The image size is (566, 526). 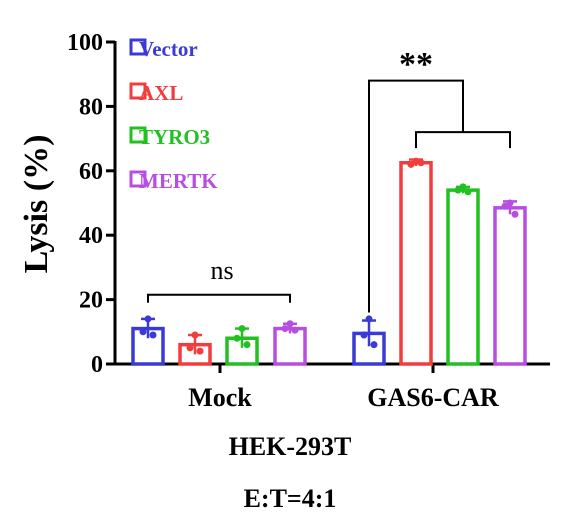 I want to click on y-tick-label-100: 100, so click(x=85, y=43).